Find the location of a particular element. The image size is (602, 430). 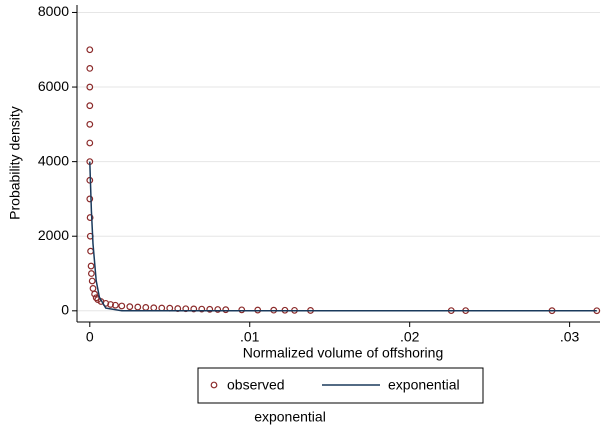

x-tick-label: 0 is located at coordinates (90, 337).